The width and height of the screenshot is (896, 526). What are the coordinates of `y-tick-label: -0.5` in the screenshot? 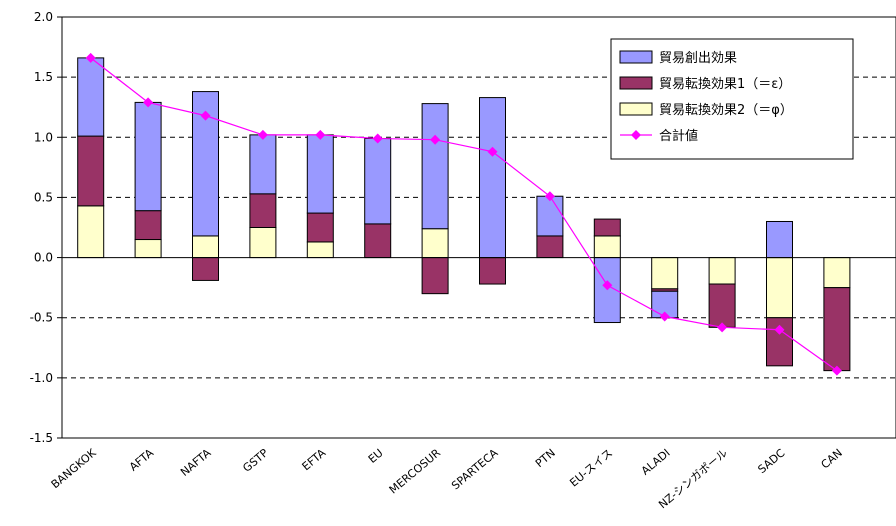 It's located at (41, 318).